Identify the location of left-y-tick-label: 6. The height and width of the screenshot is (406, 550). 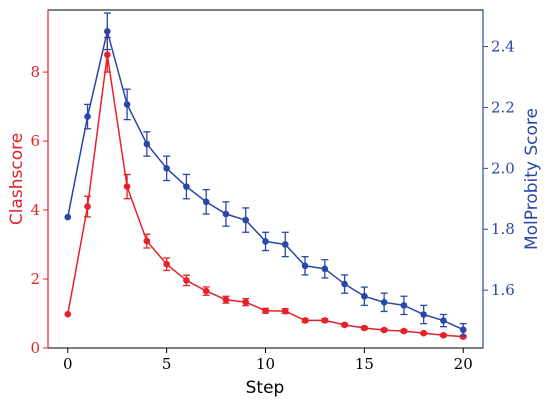
(35, 141).